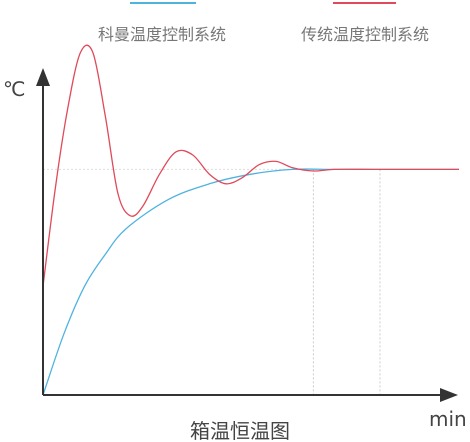 This screenshot has height=442, width=470. Describe the element at coordinates (14, 89) in the screenshot. I see `y-axis-label: ℃` at that location.